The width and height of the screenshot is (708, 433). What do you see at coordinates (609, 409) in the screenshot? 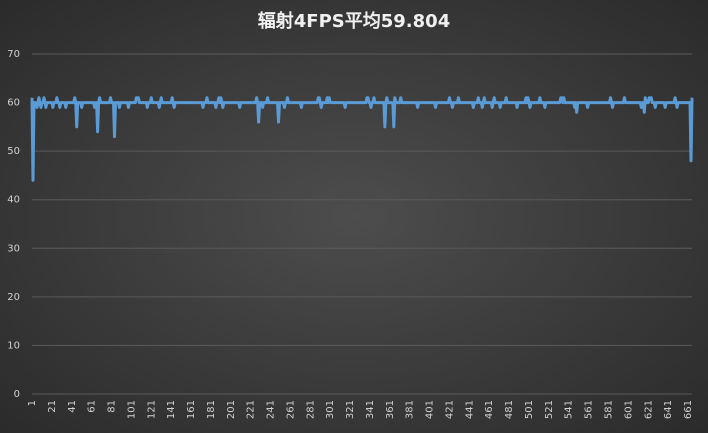
I see `x-tick-label: 581` at bounding box center [609, 409].